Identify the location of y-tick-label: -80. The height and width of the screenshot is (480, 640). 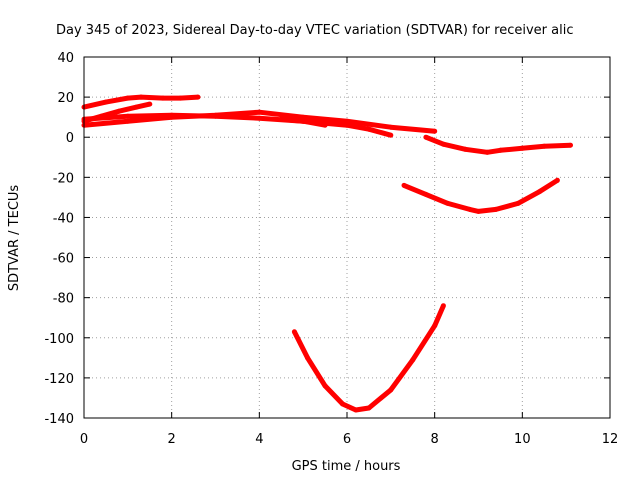
(63, 299).